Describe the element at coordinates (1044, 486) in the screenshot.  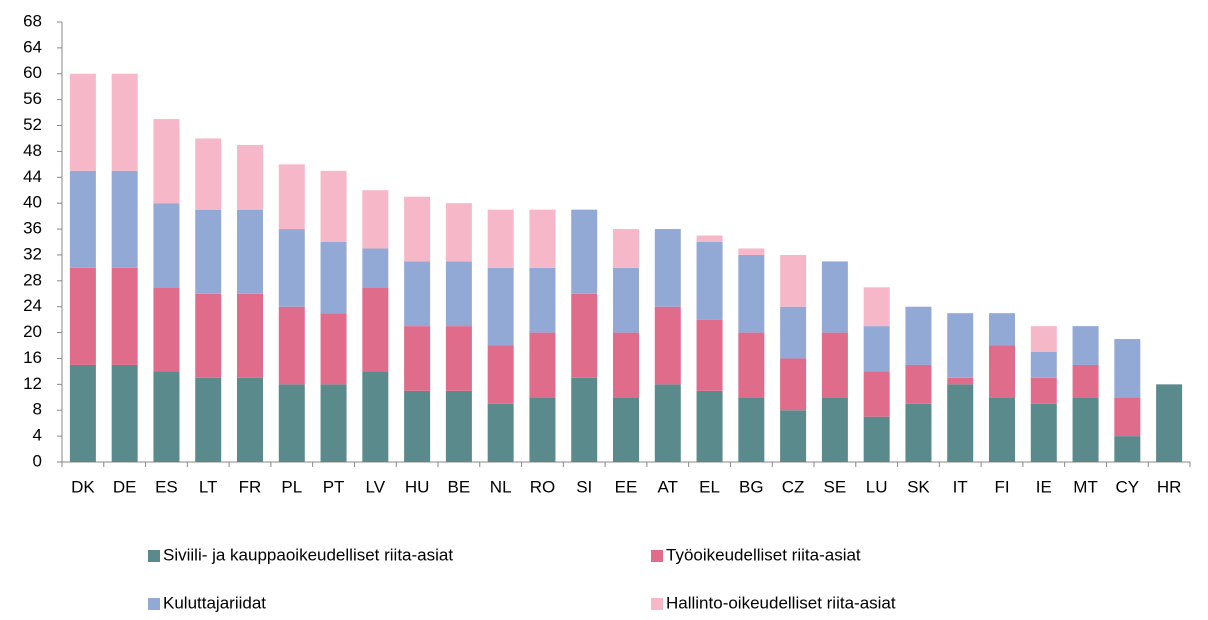
I see `x-tick-label: IE` at that location.